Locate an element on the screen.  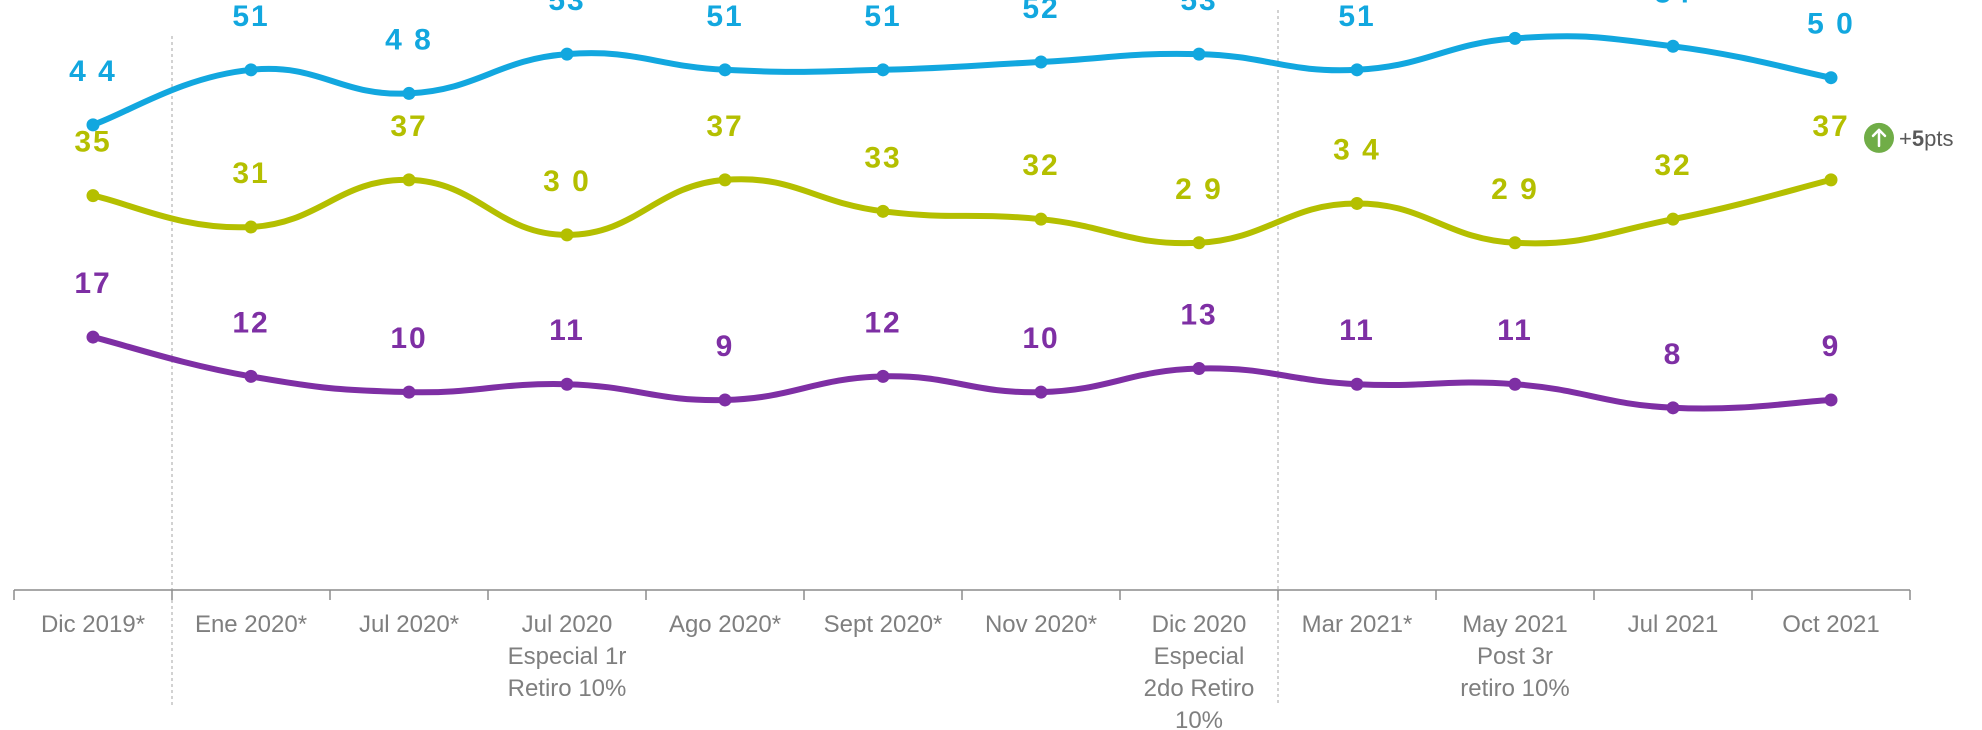
data-label-1-2: 37 is located at coordinates (408, 126).